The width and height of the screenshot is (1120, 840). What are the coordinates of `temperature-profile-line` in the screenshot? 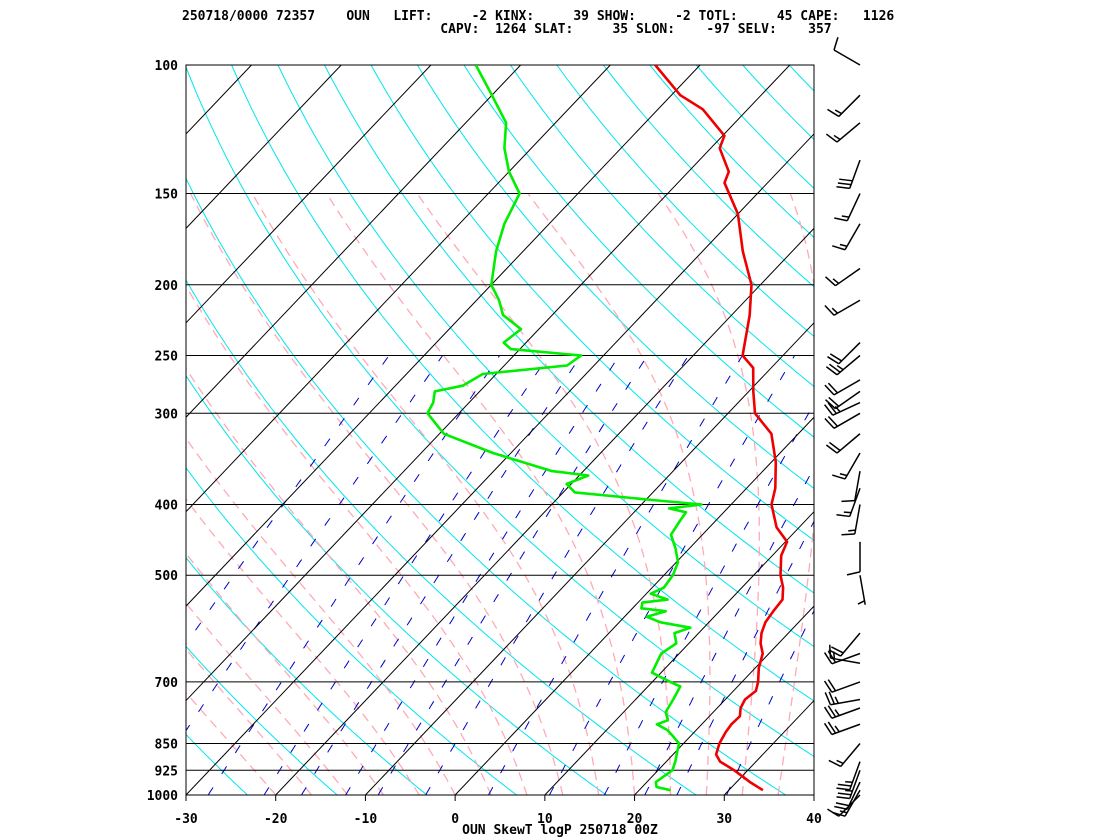 It's located at (721, 428).